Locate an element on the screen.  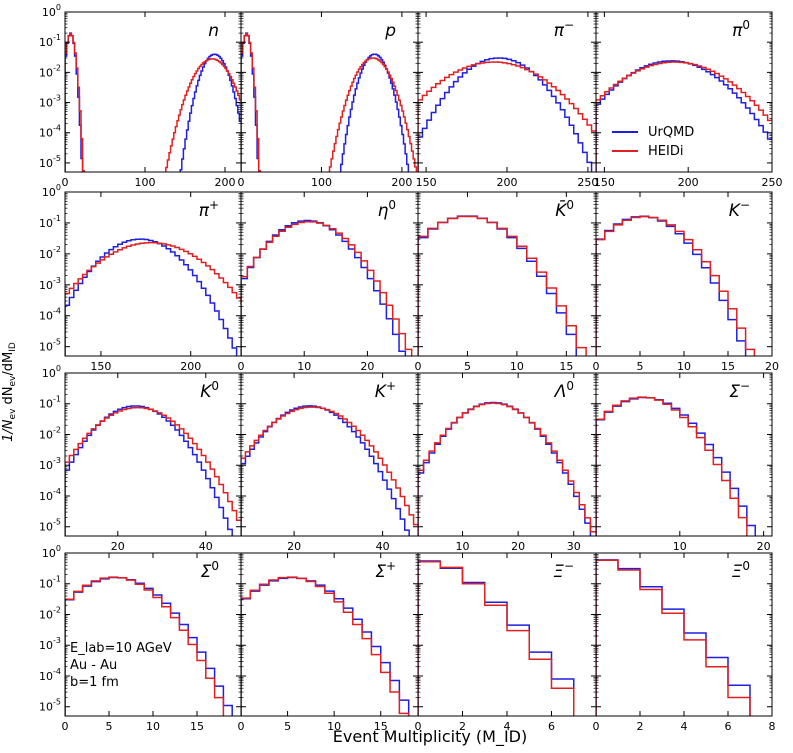
series-heidi-K+ is located at coordinates (329, 471).